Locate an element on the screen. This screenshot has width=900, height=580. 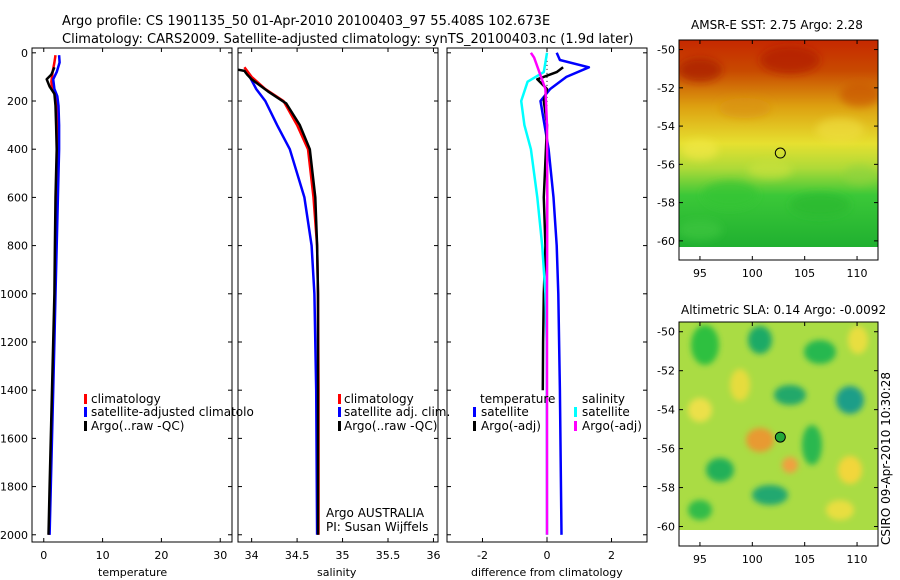
annotation-pi: PI: Susan Wijffels is located at coordinates (377, 527).